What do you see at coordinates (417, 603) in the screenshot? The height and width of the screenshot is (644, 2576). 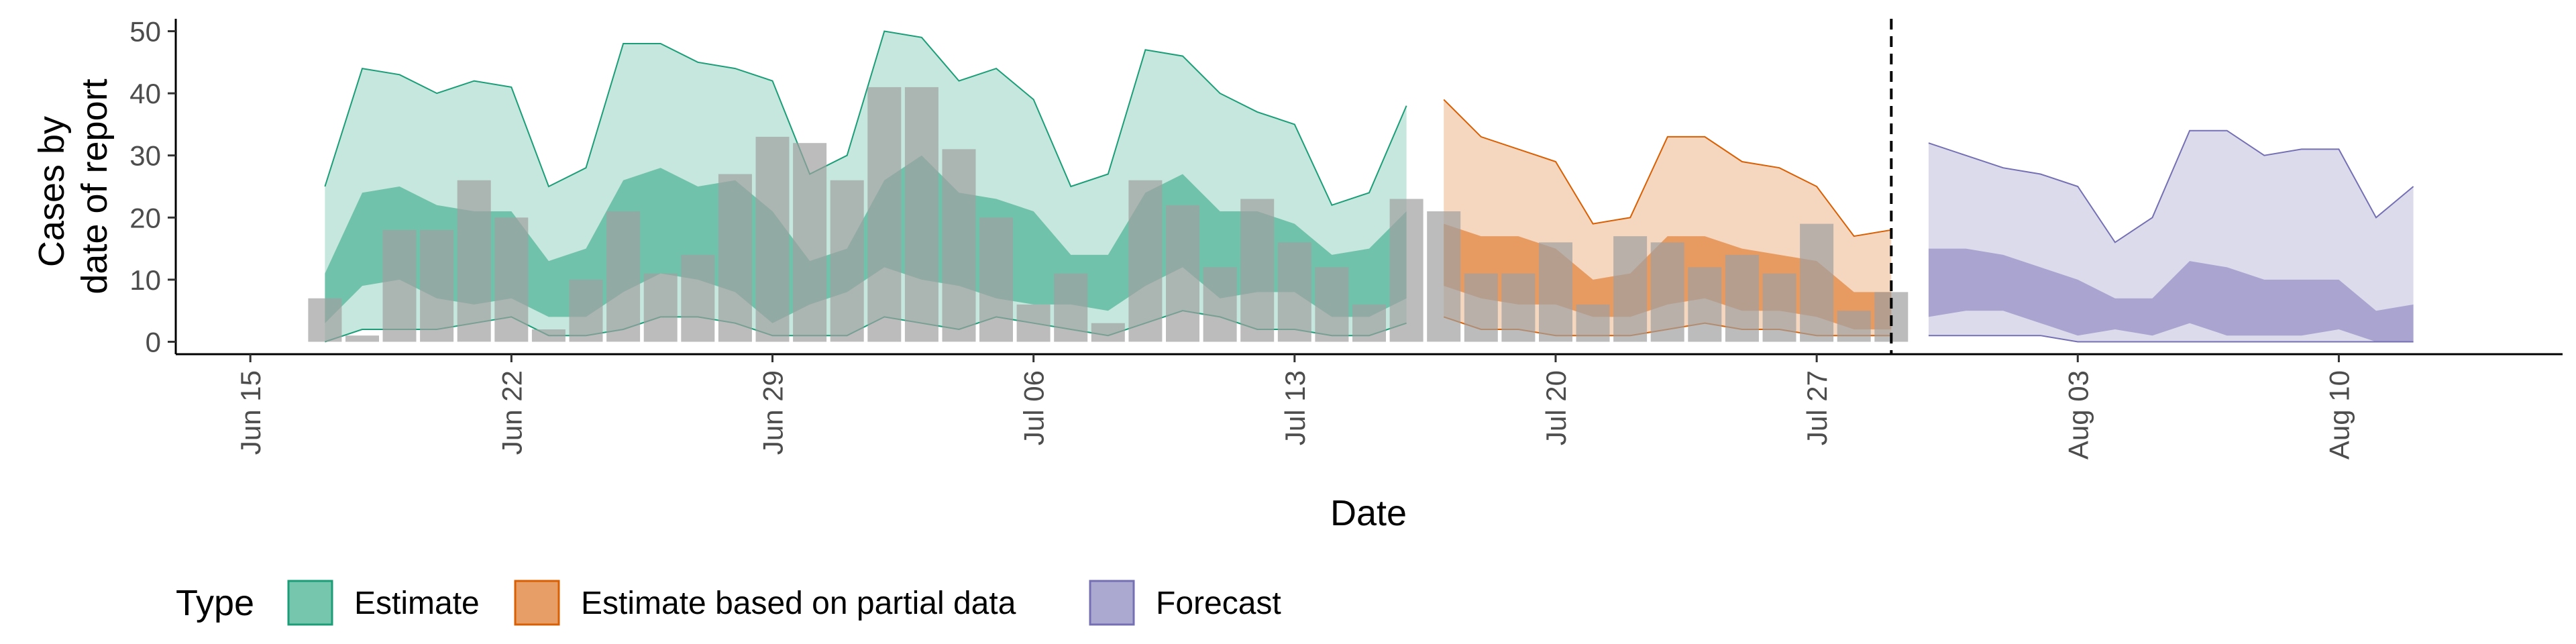 I see `legend-label-estimate: Estimate` at bounding box center [417, 603].